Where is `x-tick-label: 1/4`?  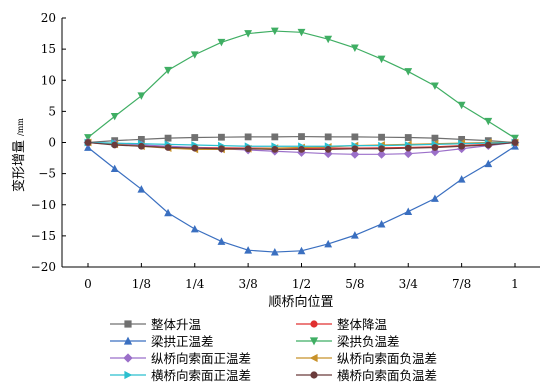 x-tick-label: 1/4 is located at coordinates (195, 284).